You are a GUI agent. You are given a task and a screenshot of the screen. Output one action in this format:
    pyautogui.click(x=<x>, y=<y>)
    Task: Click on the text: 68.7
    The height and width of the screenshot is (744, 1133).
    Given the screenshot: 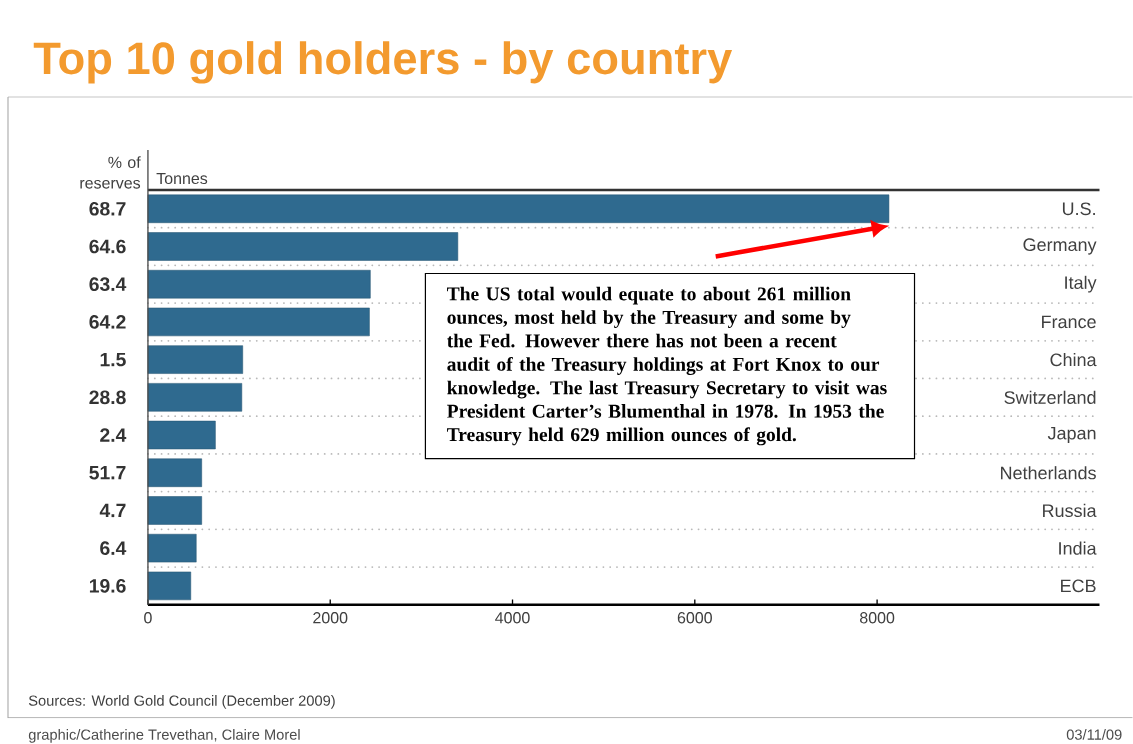 What is the action you would take?
    pyautogui.click(x=107, y=209)
    